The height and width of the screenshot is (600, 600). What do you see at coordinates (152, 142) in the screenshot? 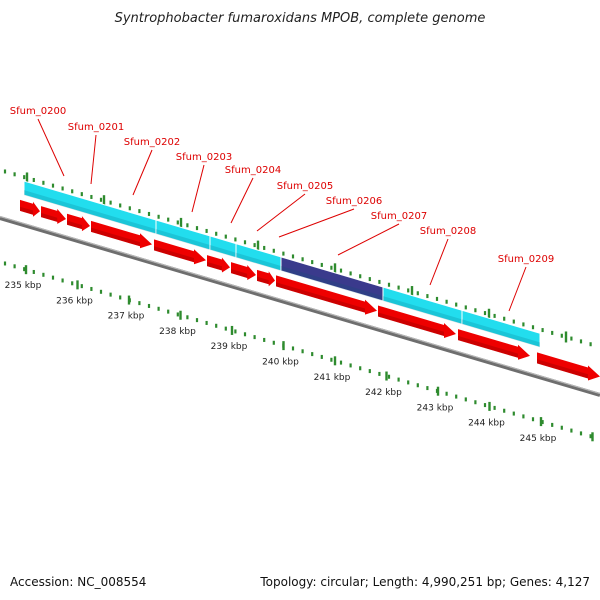
I see `gene-label: Sfum_0202` at bounding box center [152, 142].